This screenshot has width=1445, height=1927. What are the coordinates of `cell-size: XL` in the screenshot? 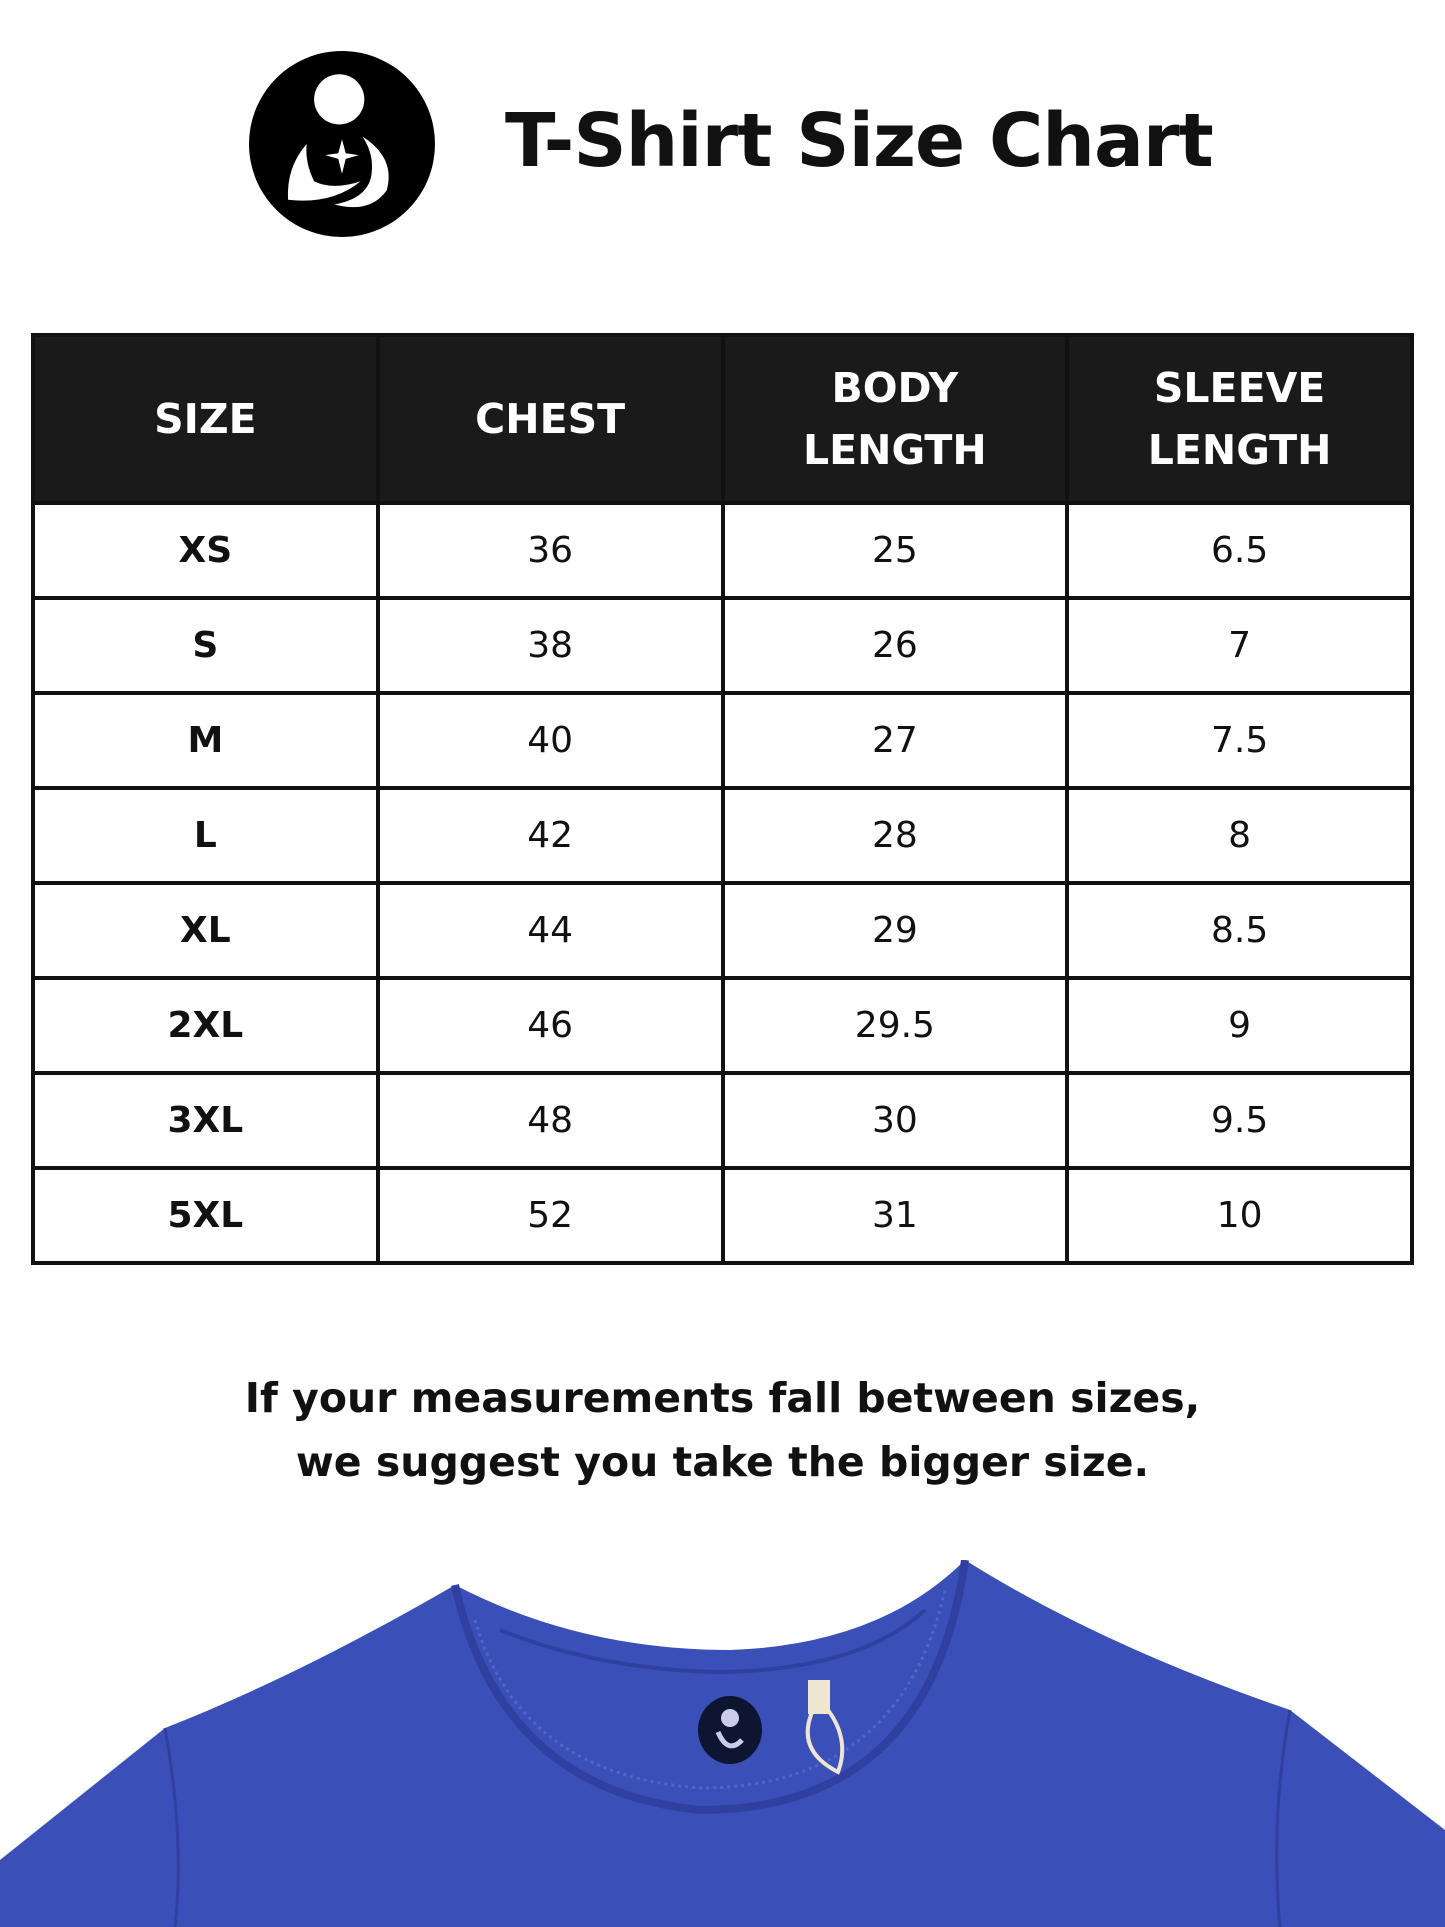 It's located at (205, 930).